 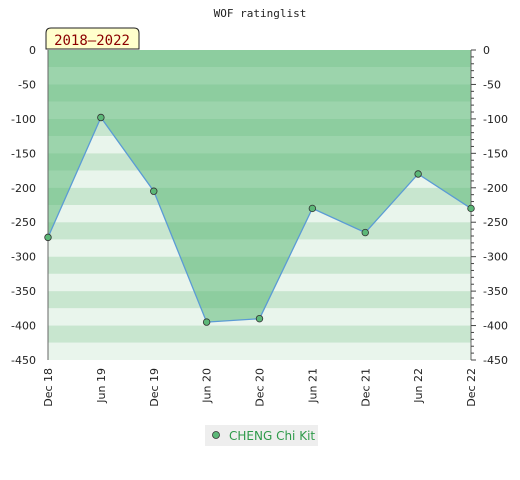 I want to click on x-tick-label: Dec 19, so click(x=154, y=387).